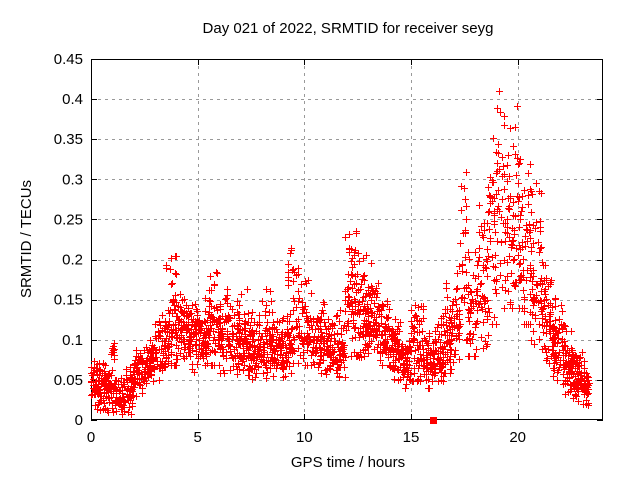  What do you see at coordinates (72, 99) in the screenshot?
I see `y-tick-label: 0.4` at bounding box center [72, 99].